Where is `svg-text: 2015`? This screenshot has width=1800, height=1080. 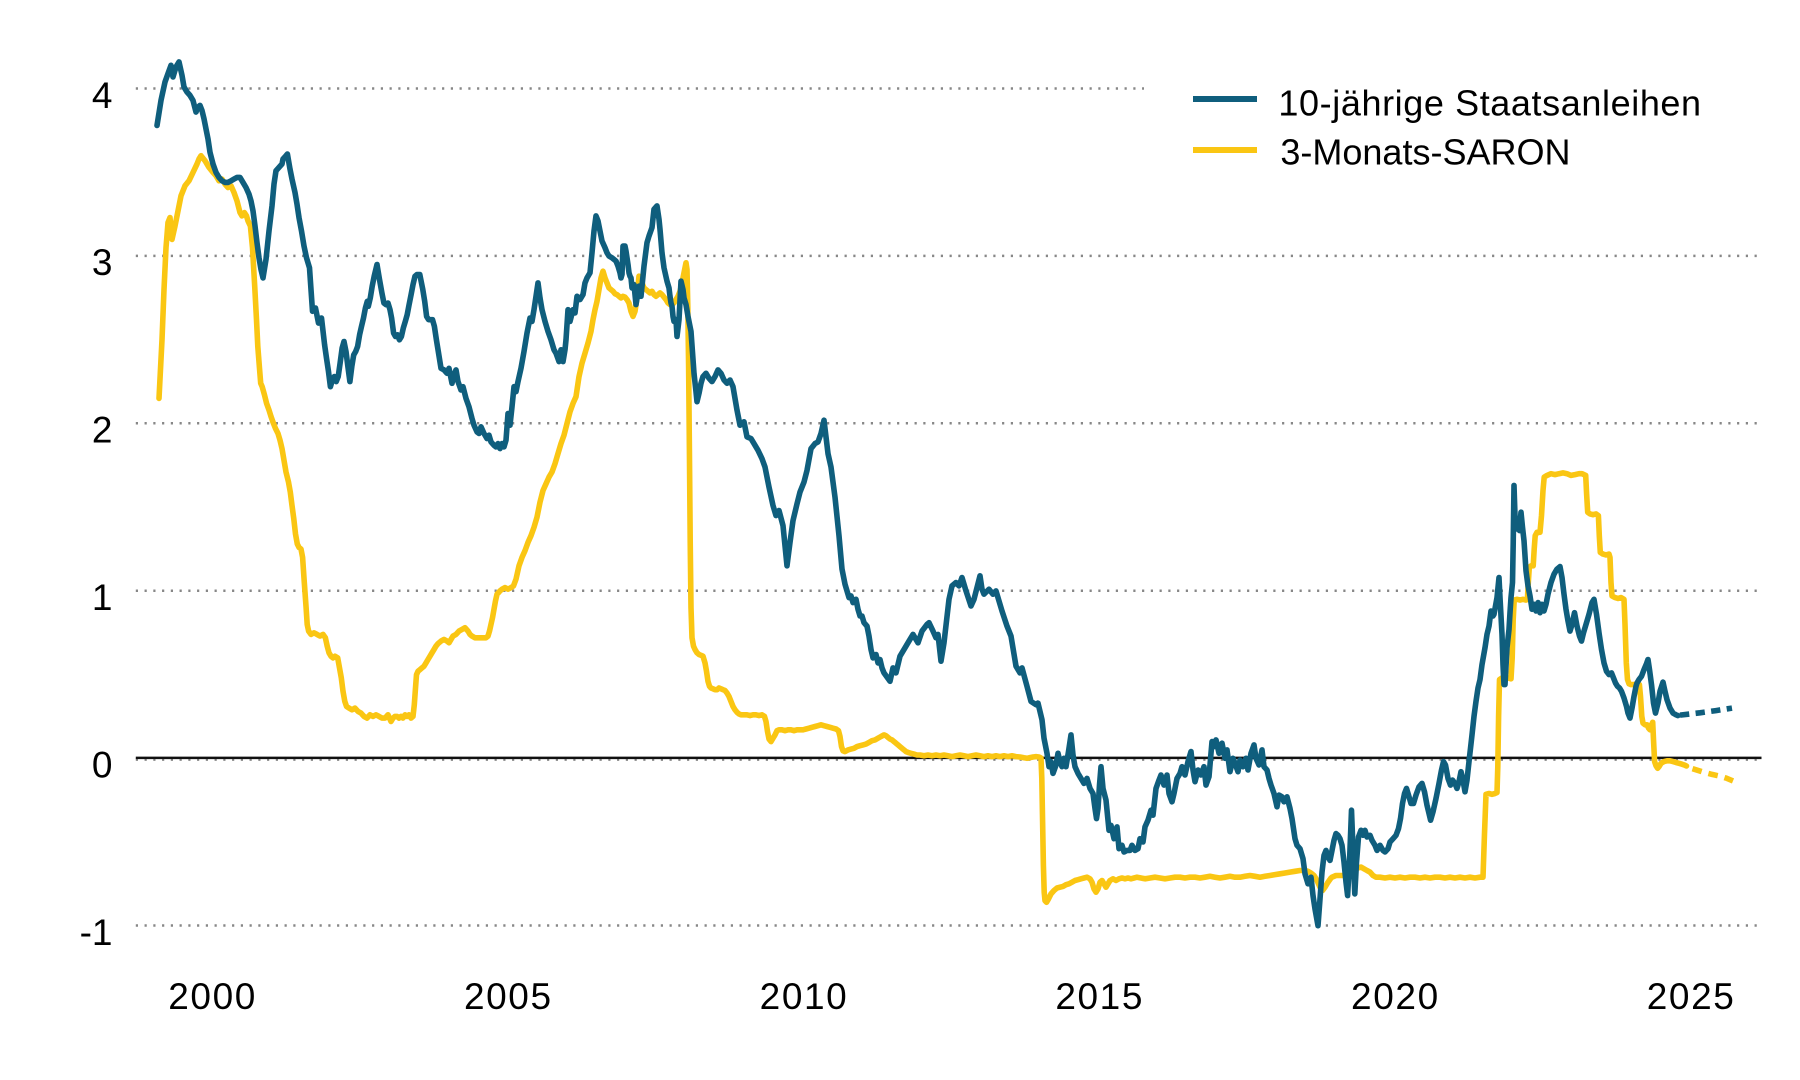 svg-text: 2015 is located at coordinates (1099, 996).